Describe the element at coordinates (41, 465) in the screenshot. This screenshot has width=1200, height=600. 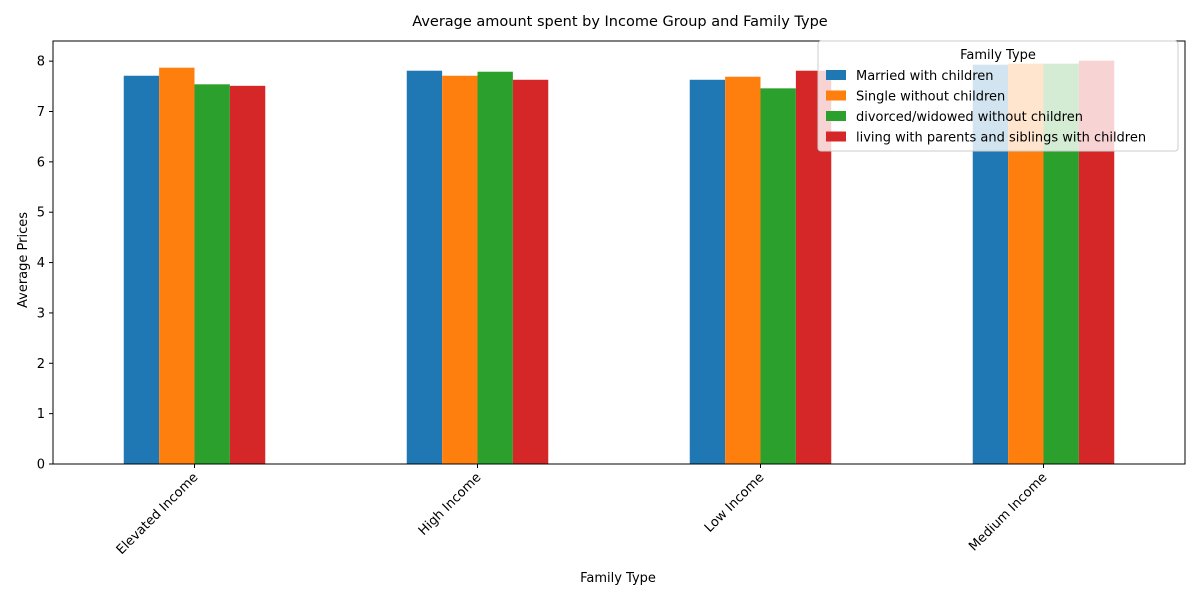
I see `y-tick-label-0: 0` at that location.